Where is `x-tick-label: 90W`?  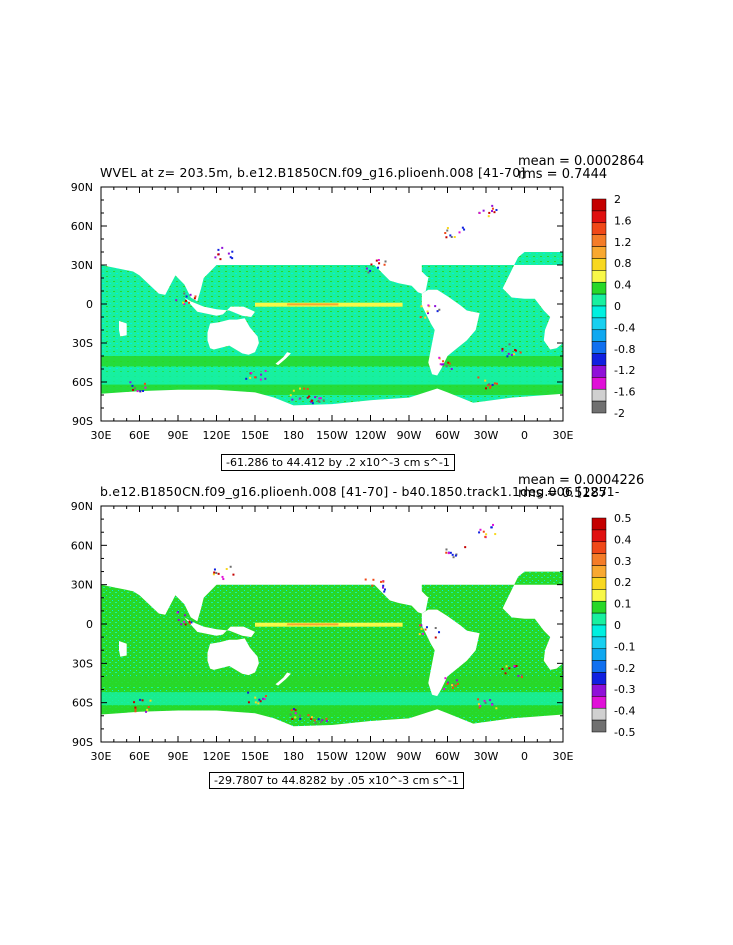 x-tick-label: 90W is located at coordinates (409, 435).